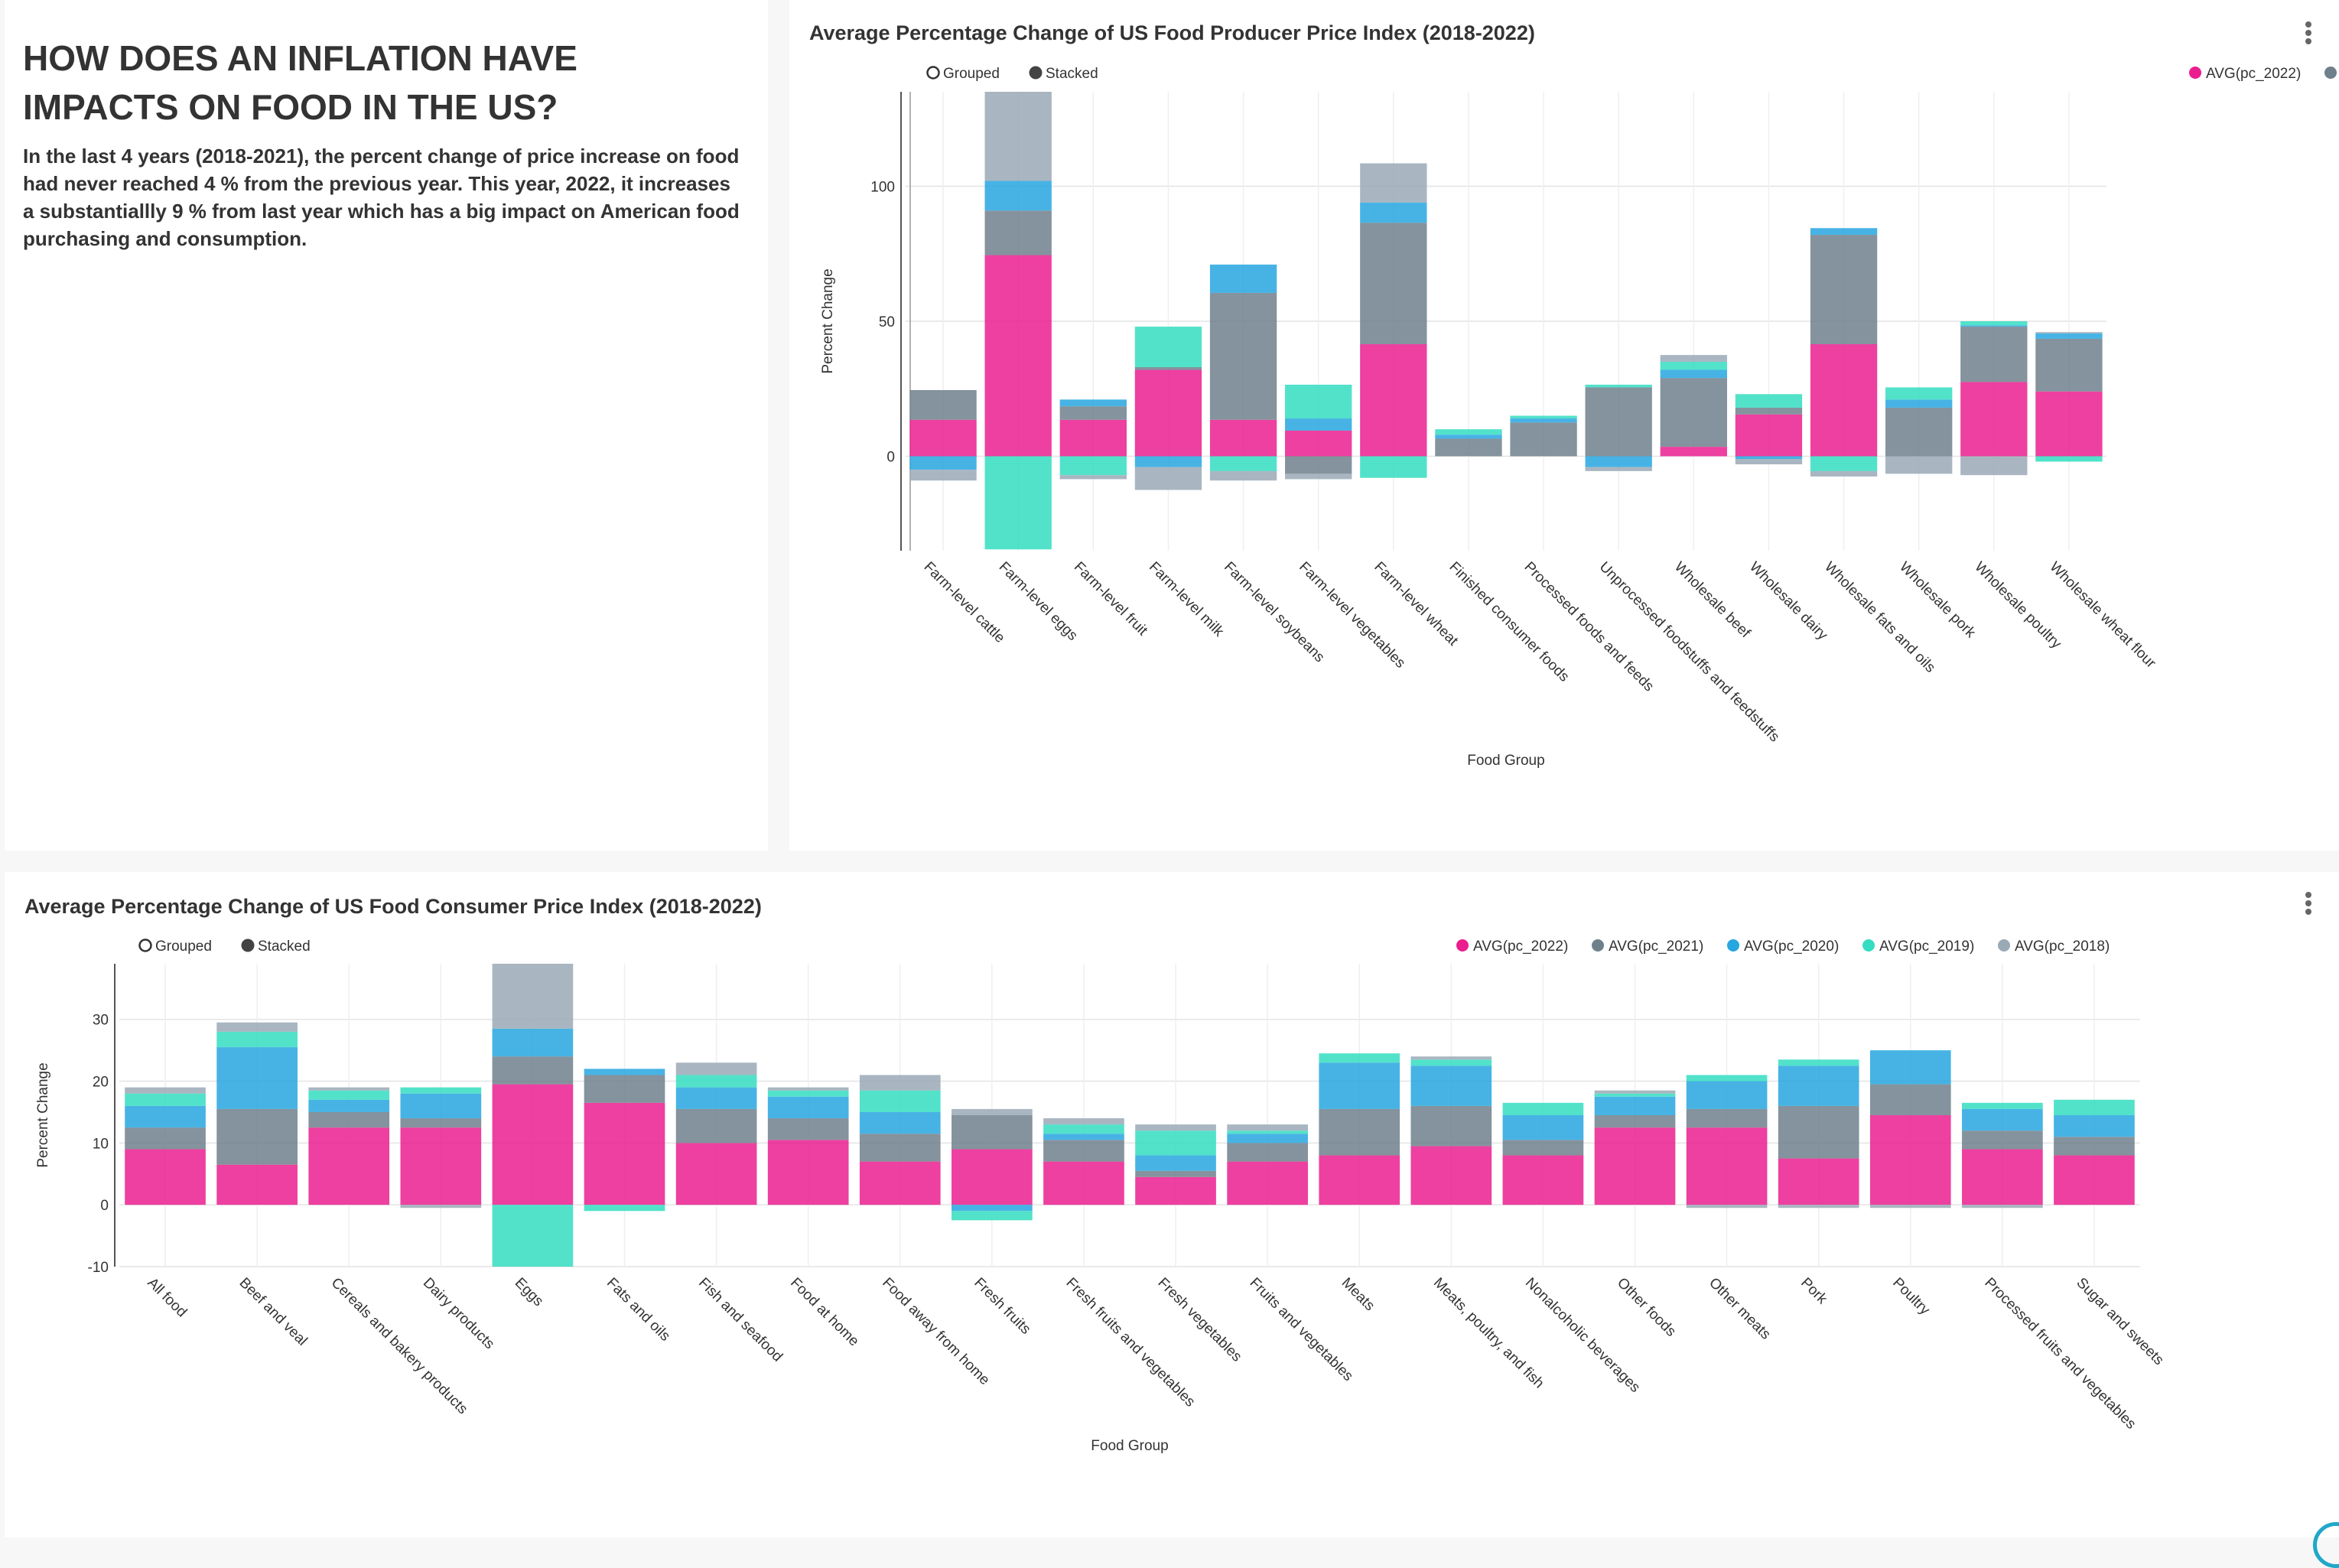 Image resolution: width=2339 pixels, height=1568 pixels. What do you see at coordinates (1451, 1085) in the screenshot?
I see `bar-meats-poultry-and-fish-pc_2020` at bounding box center [1451, 1085].